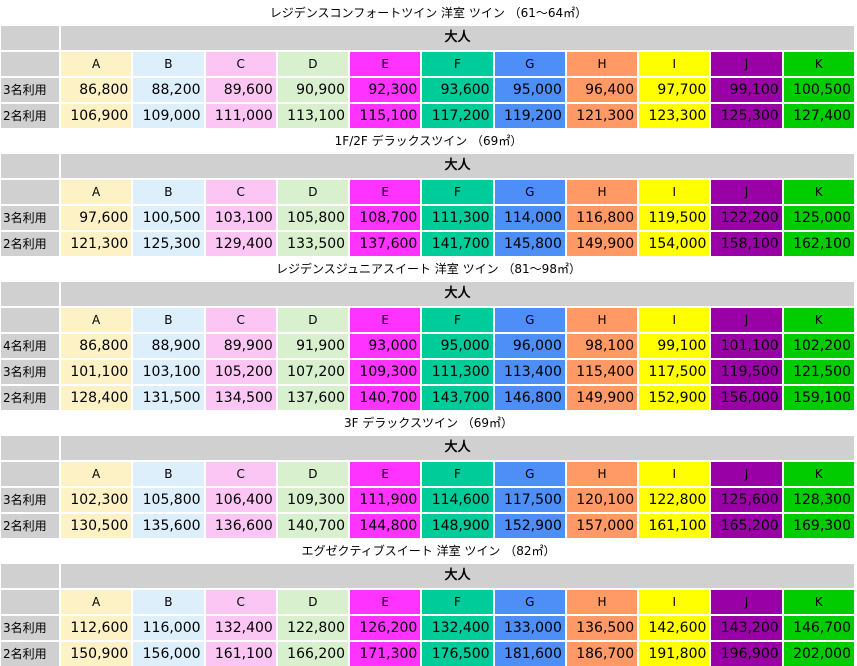 The width and height of the screenshot is (857, 666). Describe the element at coordinates (674, 654) in the screenshot. I see `price-cell: 191,800` at that location.